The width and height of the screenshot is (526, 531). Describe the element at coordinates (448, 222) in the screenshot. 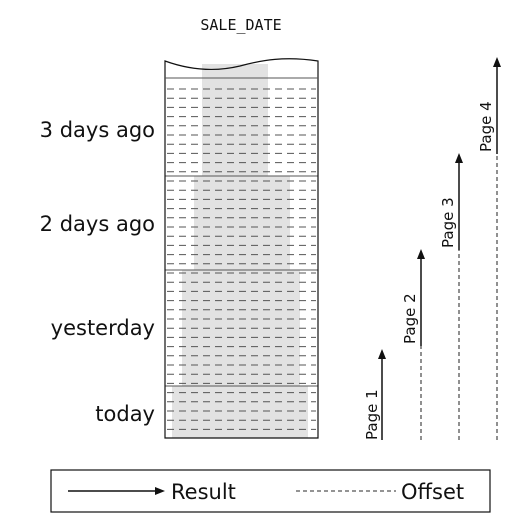

I see `page-3-label: Page 3` at that location.